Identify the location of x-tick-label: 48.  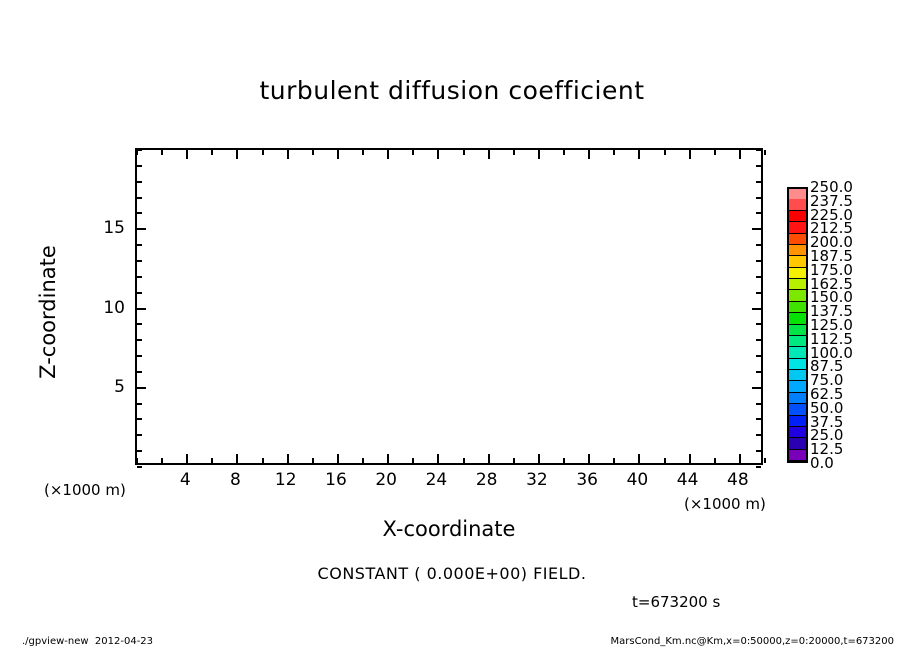
(738, 480).